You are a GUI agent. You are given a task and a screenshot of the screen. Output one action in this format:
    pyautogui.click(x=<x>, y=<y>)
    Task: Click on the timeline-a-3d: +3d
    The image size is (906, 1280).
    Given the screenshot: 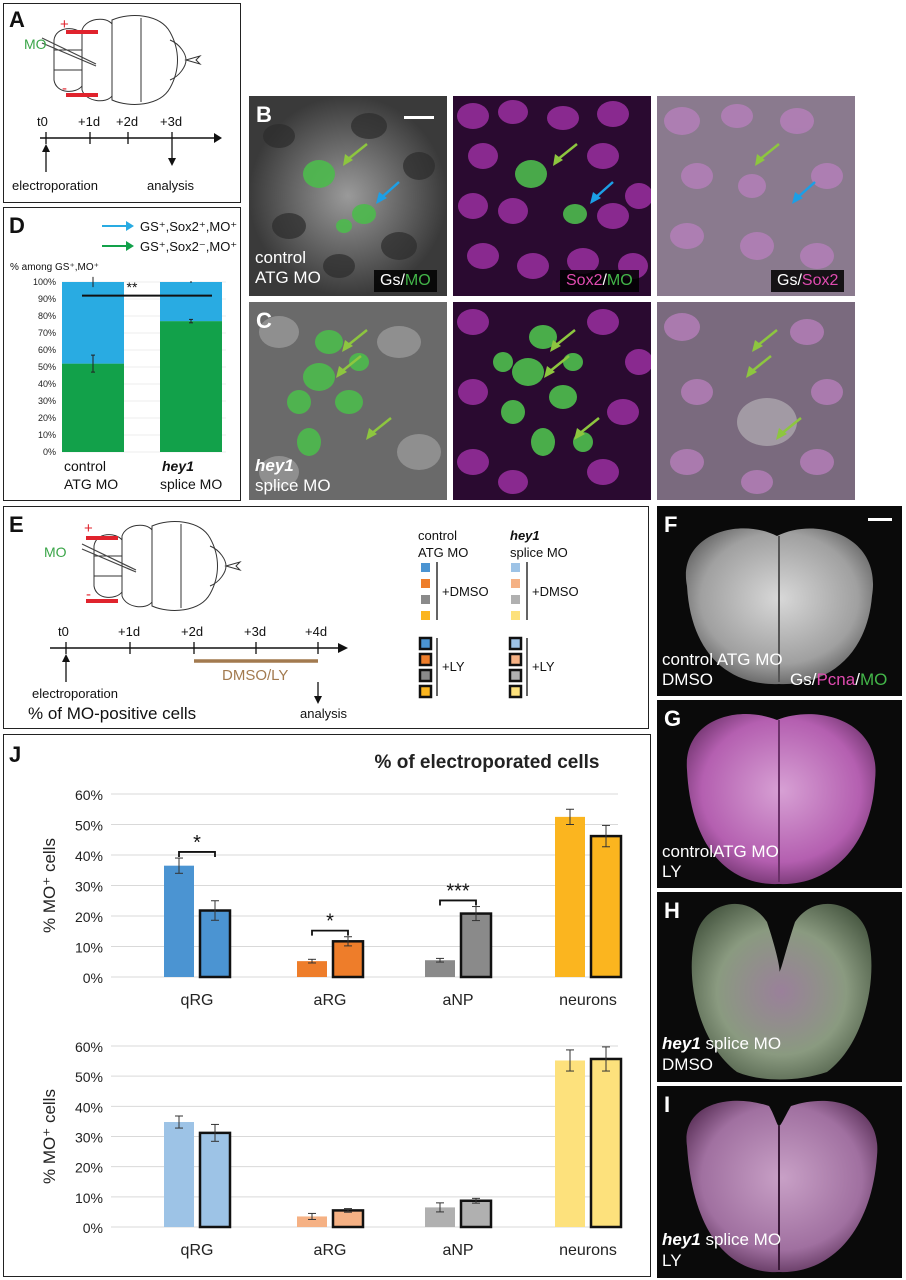 What is the action you would take?
    pyautogui.click(x=171, y=121)
    